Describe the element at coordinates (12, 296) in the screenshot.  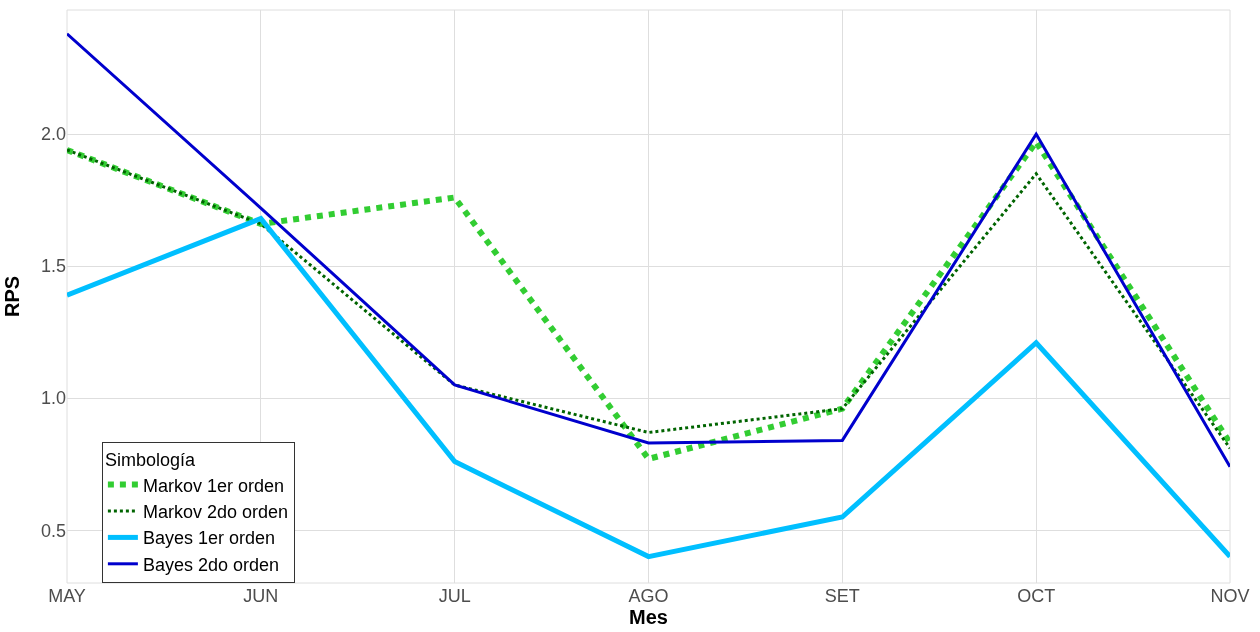
I see `y-axis-title: RPS` at that location.